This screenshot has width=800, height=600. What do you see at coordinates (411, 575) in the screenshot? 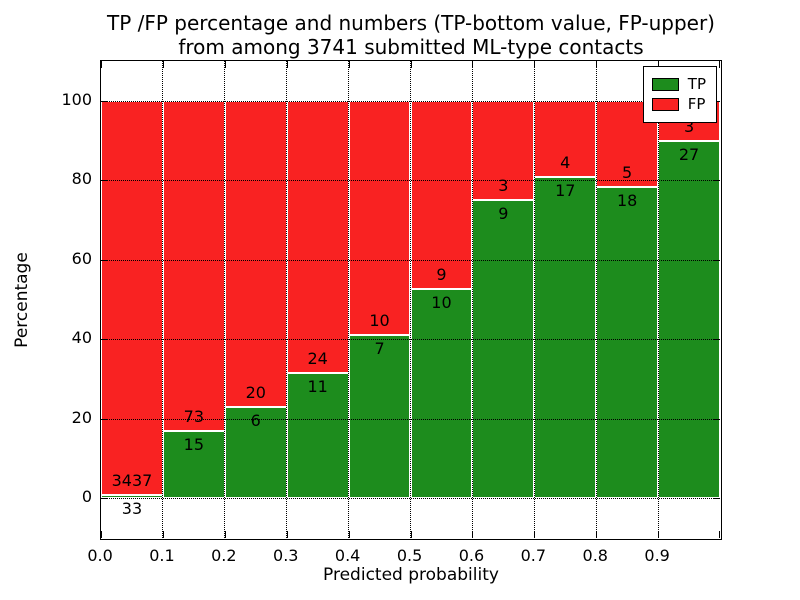
I see `x-axis-label: Predicted probability` at bounding box center [411, 575].